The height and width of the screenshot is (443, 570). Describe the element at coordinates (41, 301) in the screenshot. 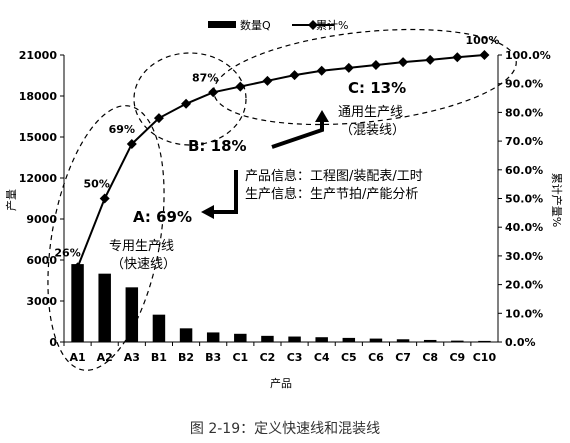

I see `left-tick-label: 3000` at that location.